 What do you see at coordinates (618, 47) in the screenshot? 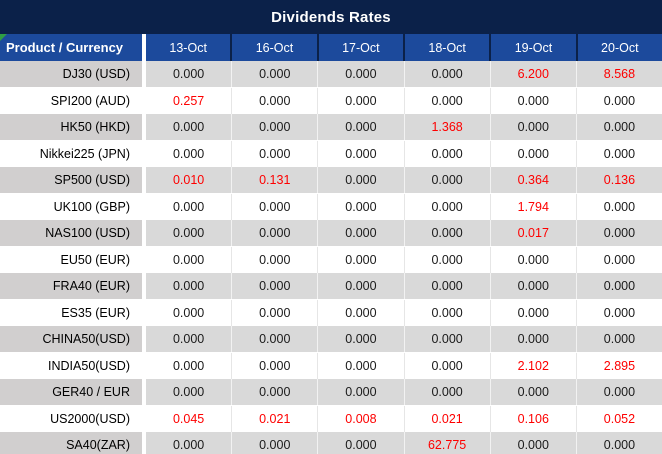
I see `date-header-20-oct: 20-Oct` at bounding box center [618, 47].